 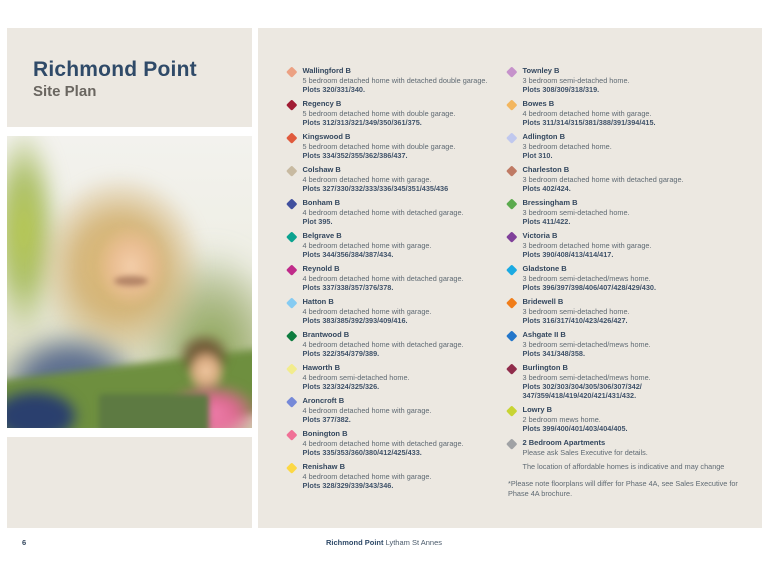 I want to click on house-type-plots: Plots 344/356/384/387/434., so click(x=348, y=254).